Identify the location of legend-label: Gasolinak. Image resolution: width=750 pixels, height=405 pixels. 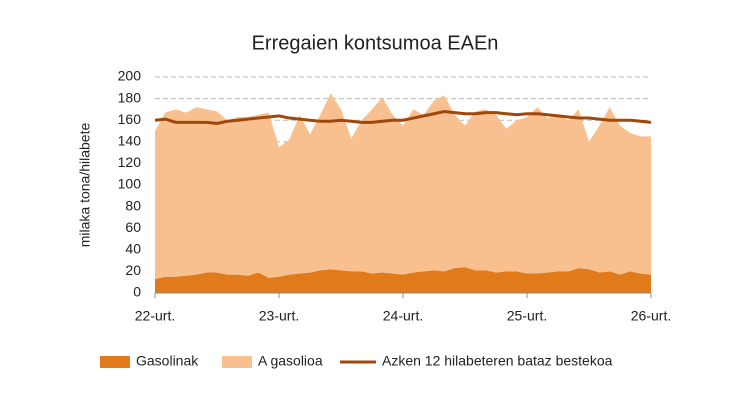
(167, 361).